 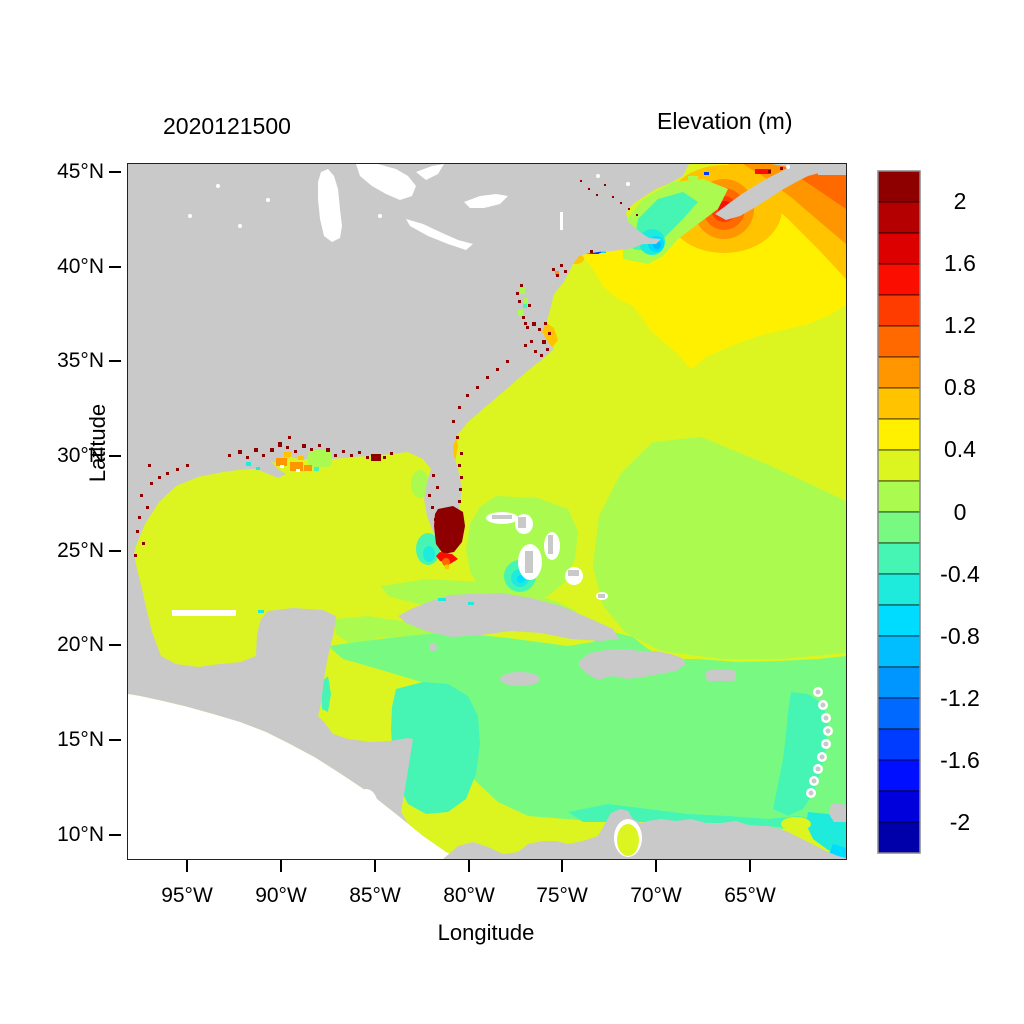 What do you see at coordinates (425, 517) in the screenshot?
I see `florida-bay-lows` at bounding box center [425, 517].